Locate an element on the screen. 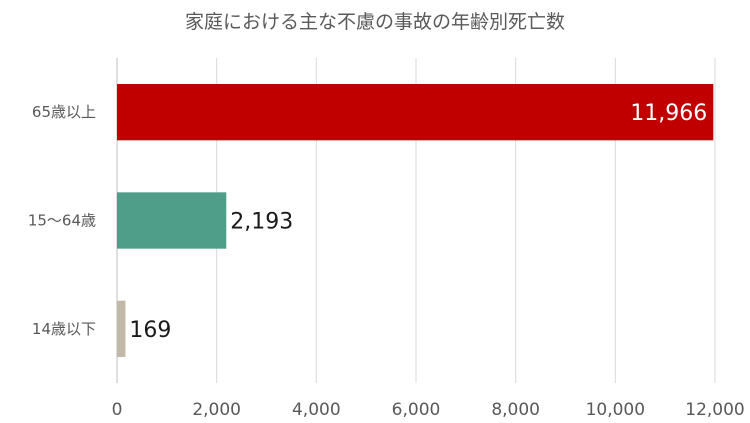 This screenshot has width=750, height=423. chart-title: 家庭における主な不慮の事故の年齢別死亡数 is located at coordinates (375, 22).